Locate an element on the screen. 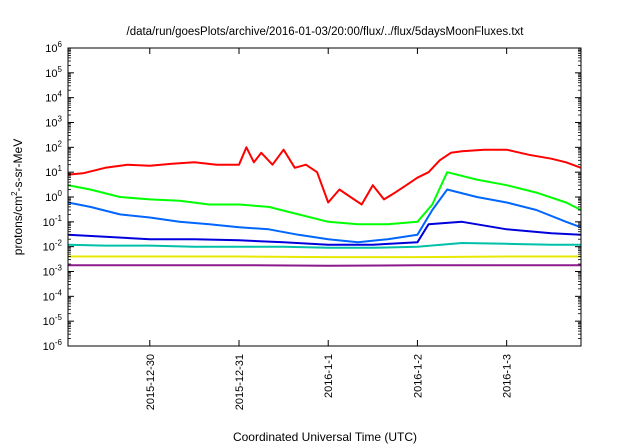 The width and height of the screenshot is (640, 448). y-tick-label: 10² is located at coordinates (53, 146).